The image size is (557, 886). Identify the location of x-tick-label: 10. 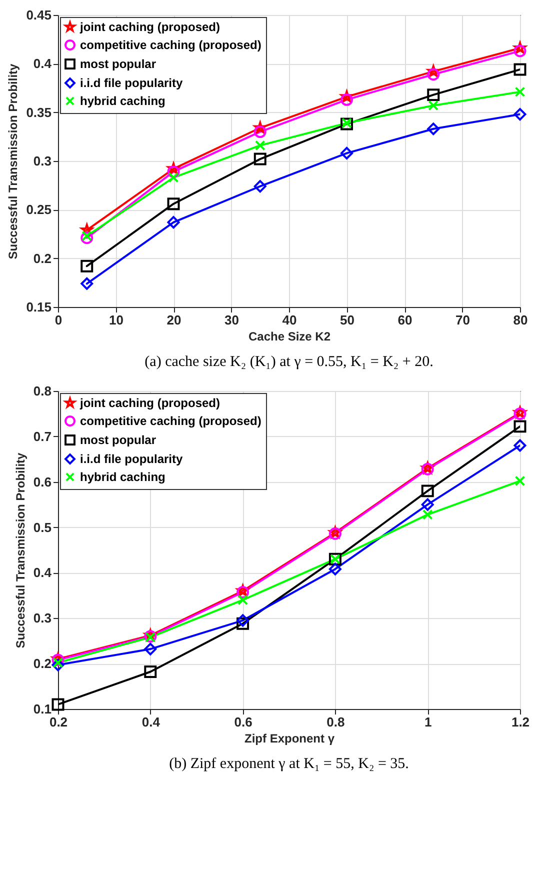
(116, 320).